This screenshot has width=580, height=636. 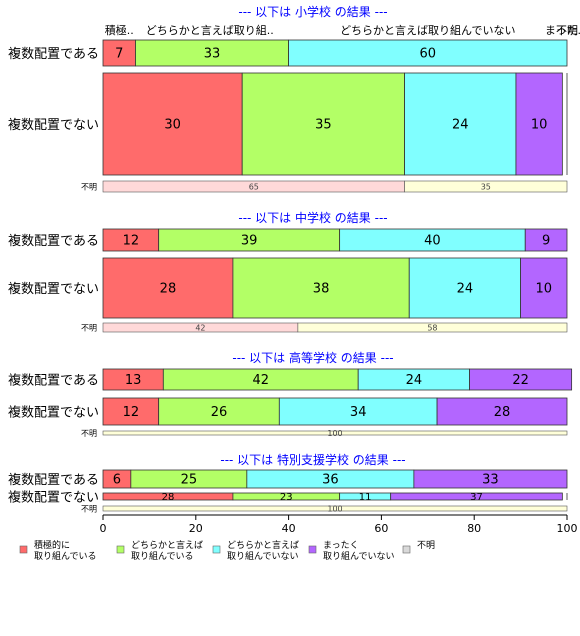 I want to click on legend-label: まったく, so click(x=341, y=545).